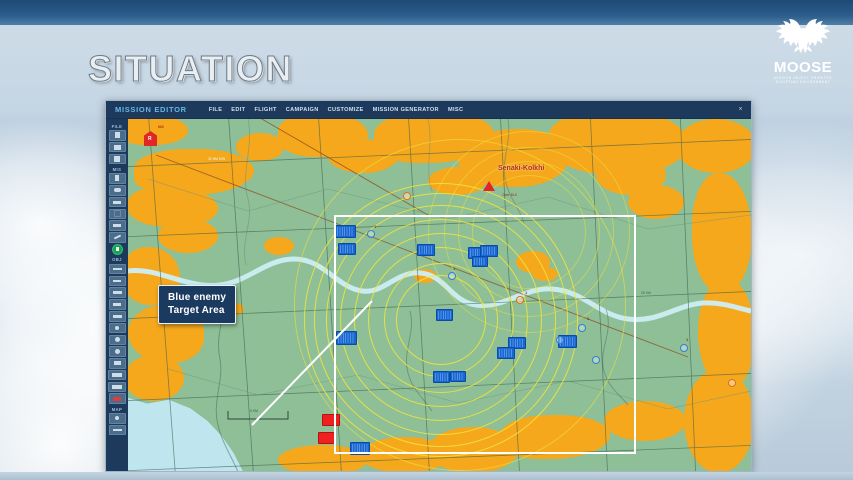 The image size is (853, 480). Describe the element at coordinates (165, 449) in the screenshot. I see `sea-region-corner` at that location.